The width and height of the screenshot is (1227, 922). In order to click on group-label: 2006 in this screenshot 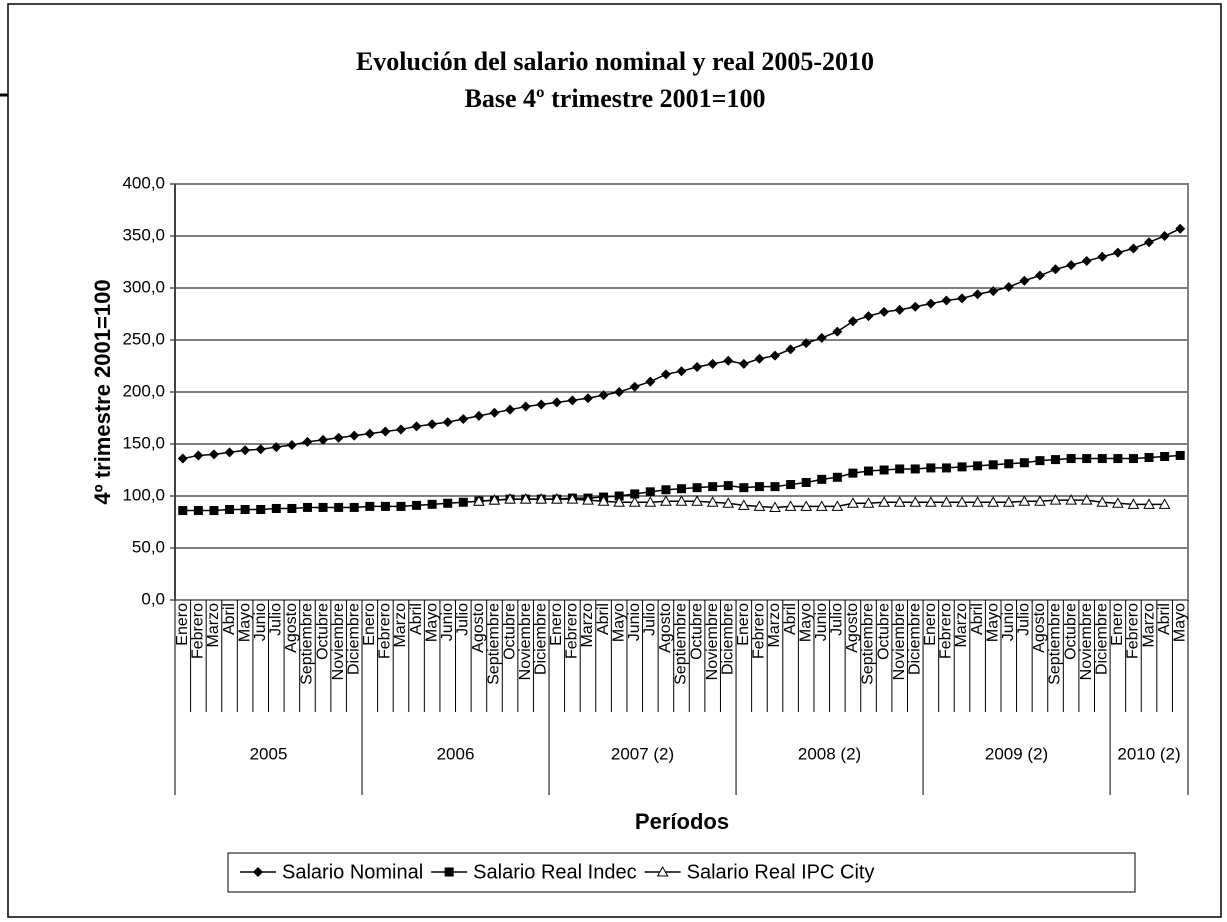, I will do `click(456, 753)`.